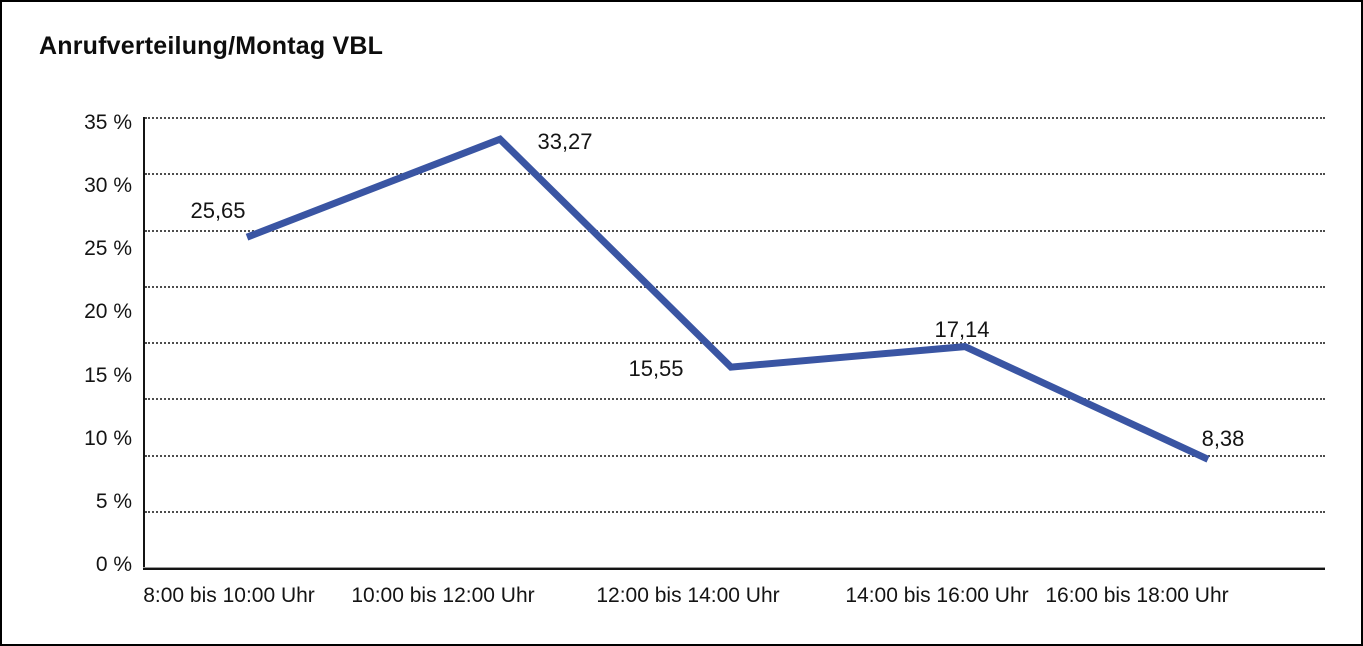  I want to click on data-point-label: 15,55, so click(656, 368).